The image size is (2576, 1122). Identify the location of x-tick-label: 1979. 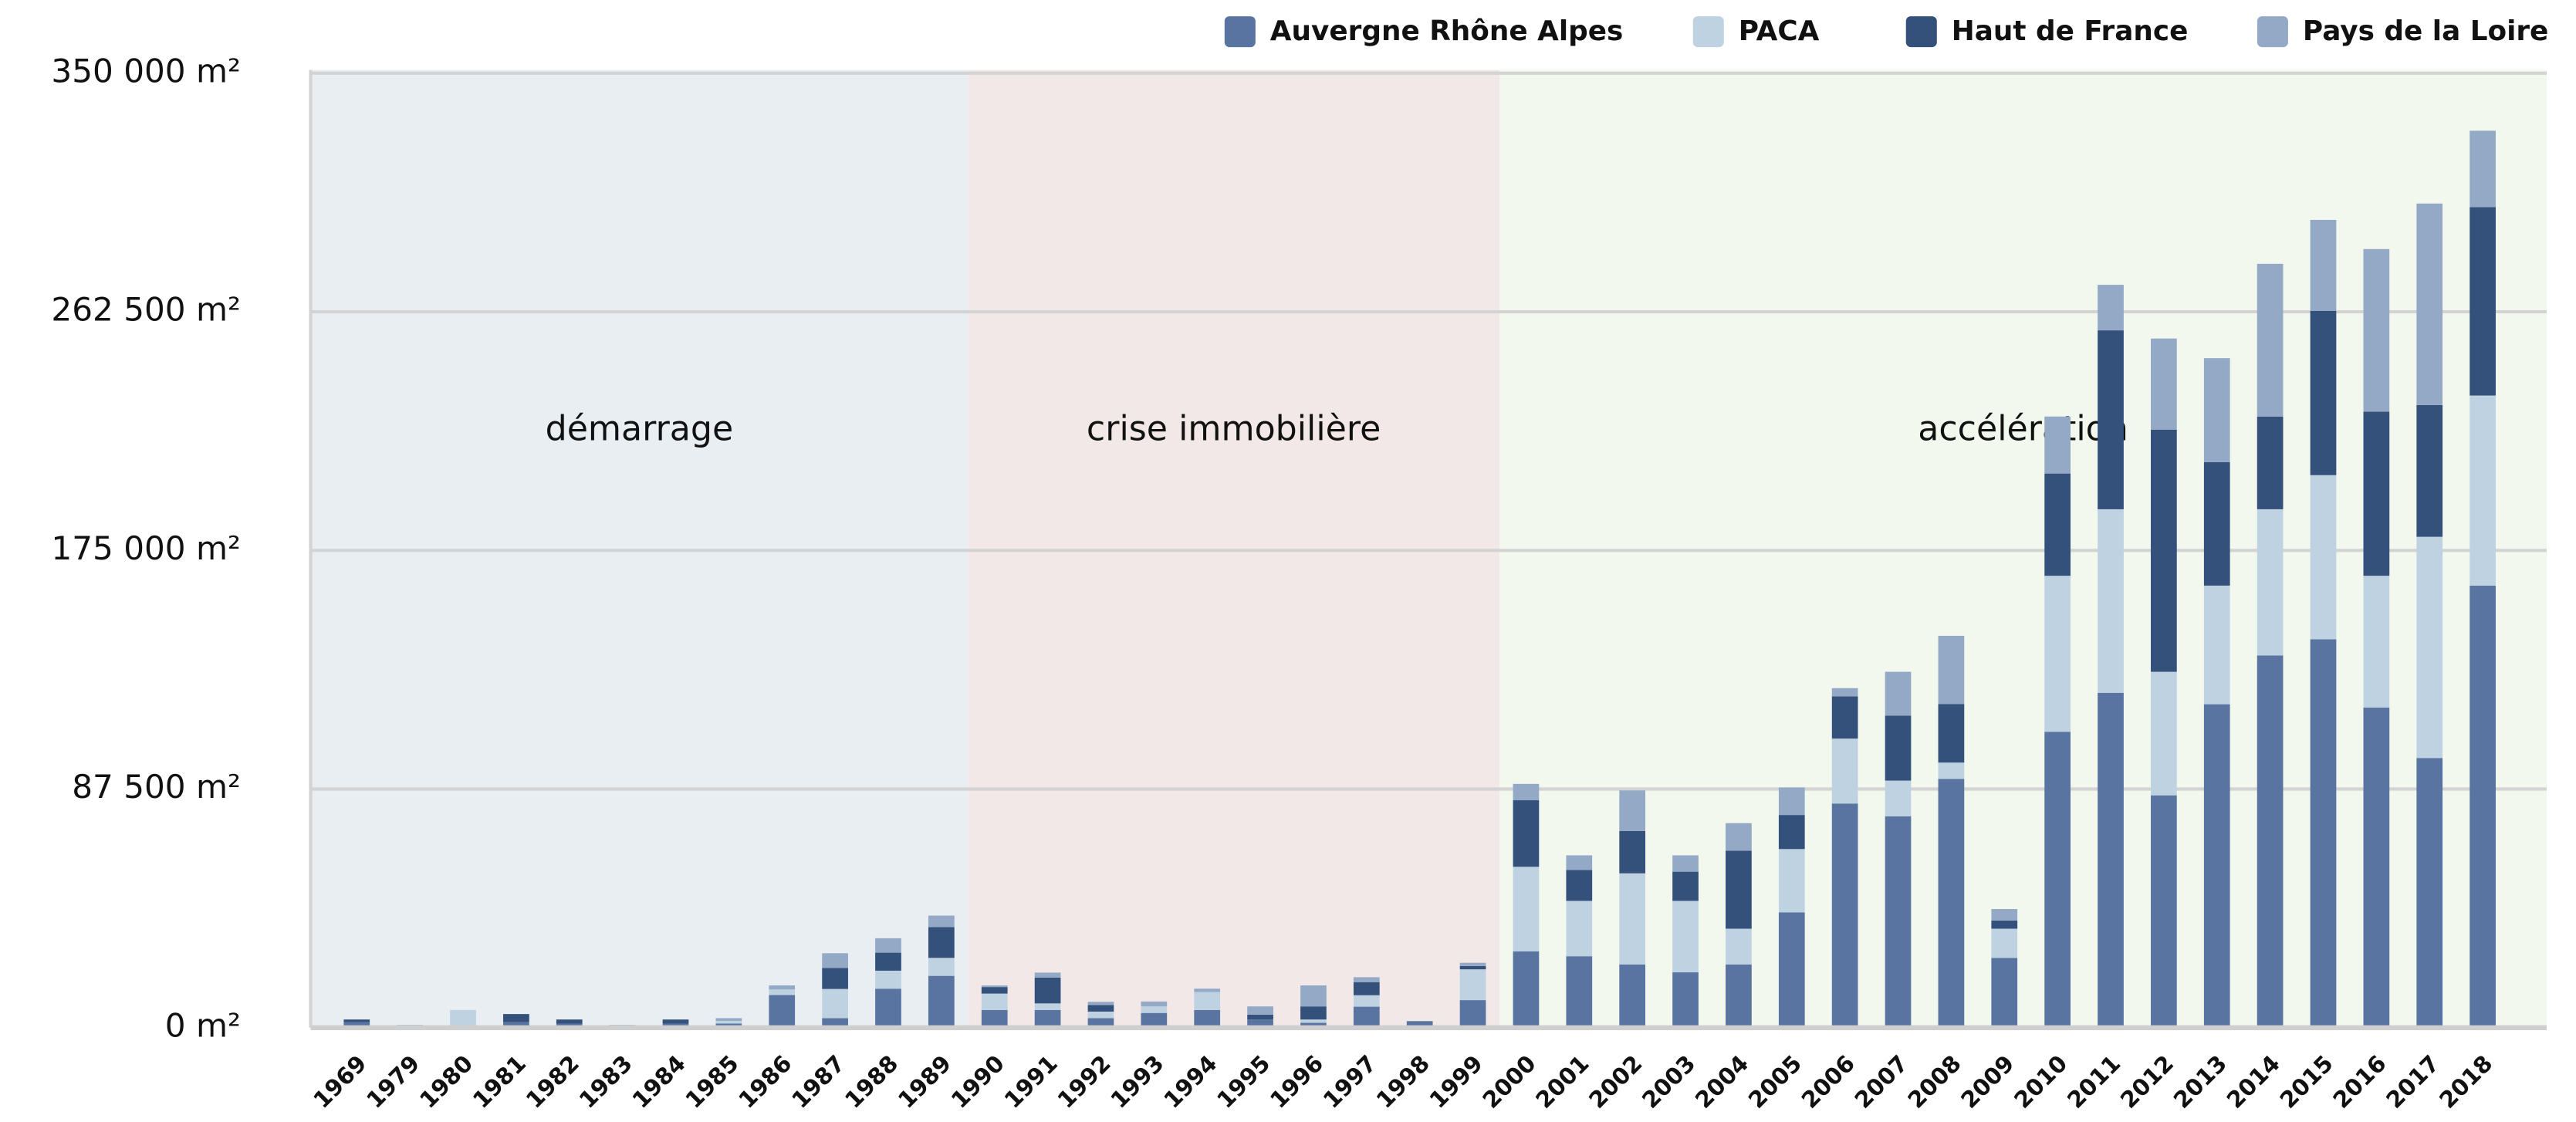
(392, 1082).